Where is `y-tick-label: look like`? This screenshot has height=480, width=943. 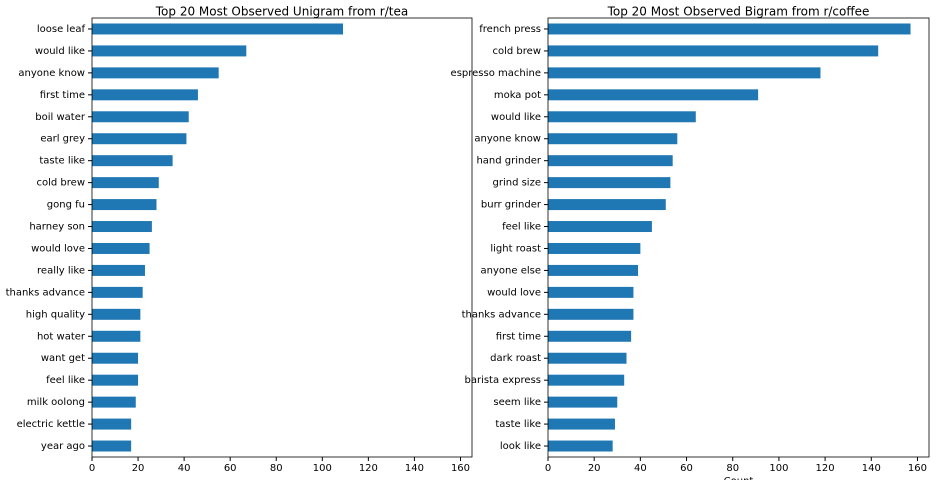 y-tick-label: look like is located at coordinates (520, 446).